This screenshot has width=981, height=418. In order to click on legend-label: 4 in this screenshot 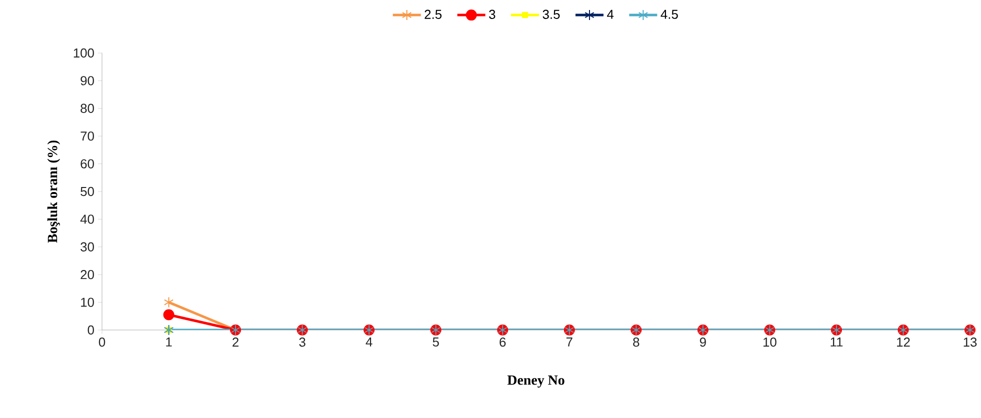, I will do `click(610, 14)`.